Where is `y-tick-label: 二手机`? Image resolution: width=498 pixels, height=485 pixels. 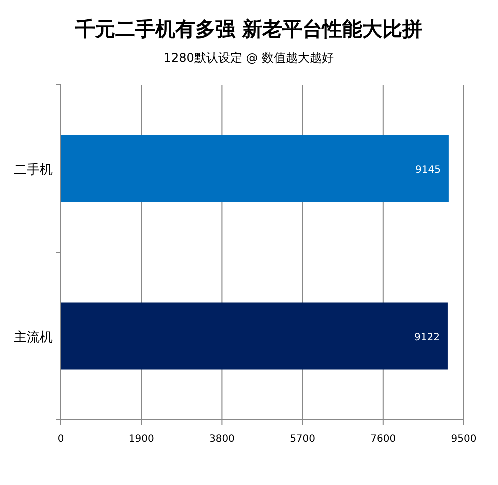 y-tick-label: 二手机 is located at coordinates (33, 170).